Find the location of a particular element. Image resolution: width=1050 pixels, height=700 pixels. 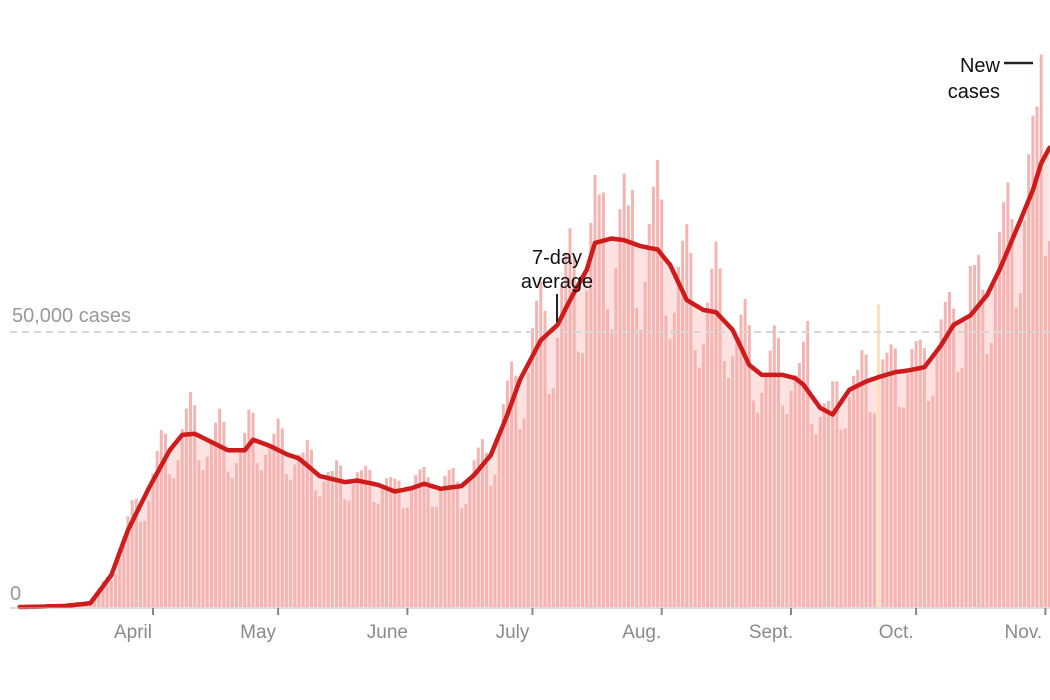

x-tick-label: June is located at coordinates (387, 632).